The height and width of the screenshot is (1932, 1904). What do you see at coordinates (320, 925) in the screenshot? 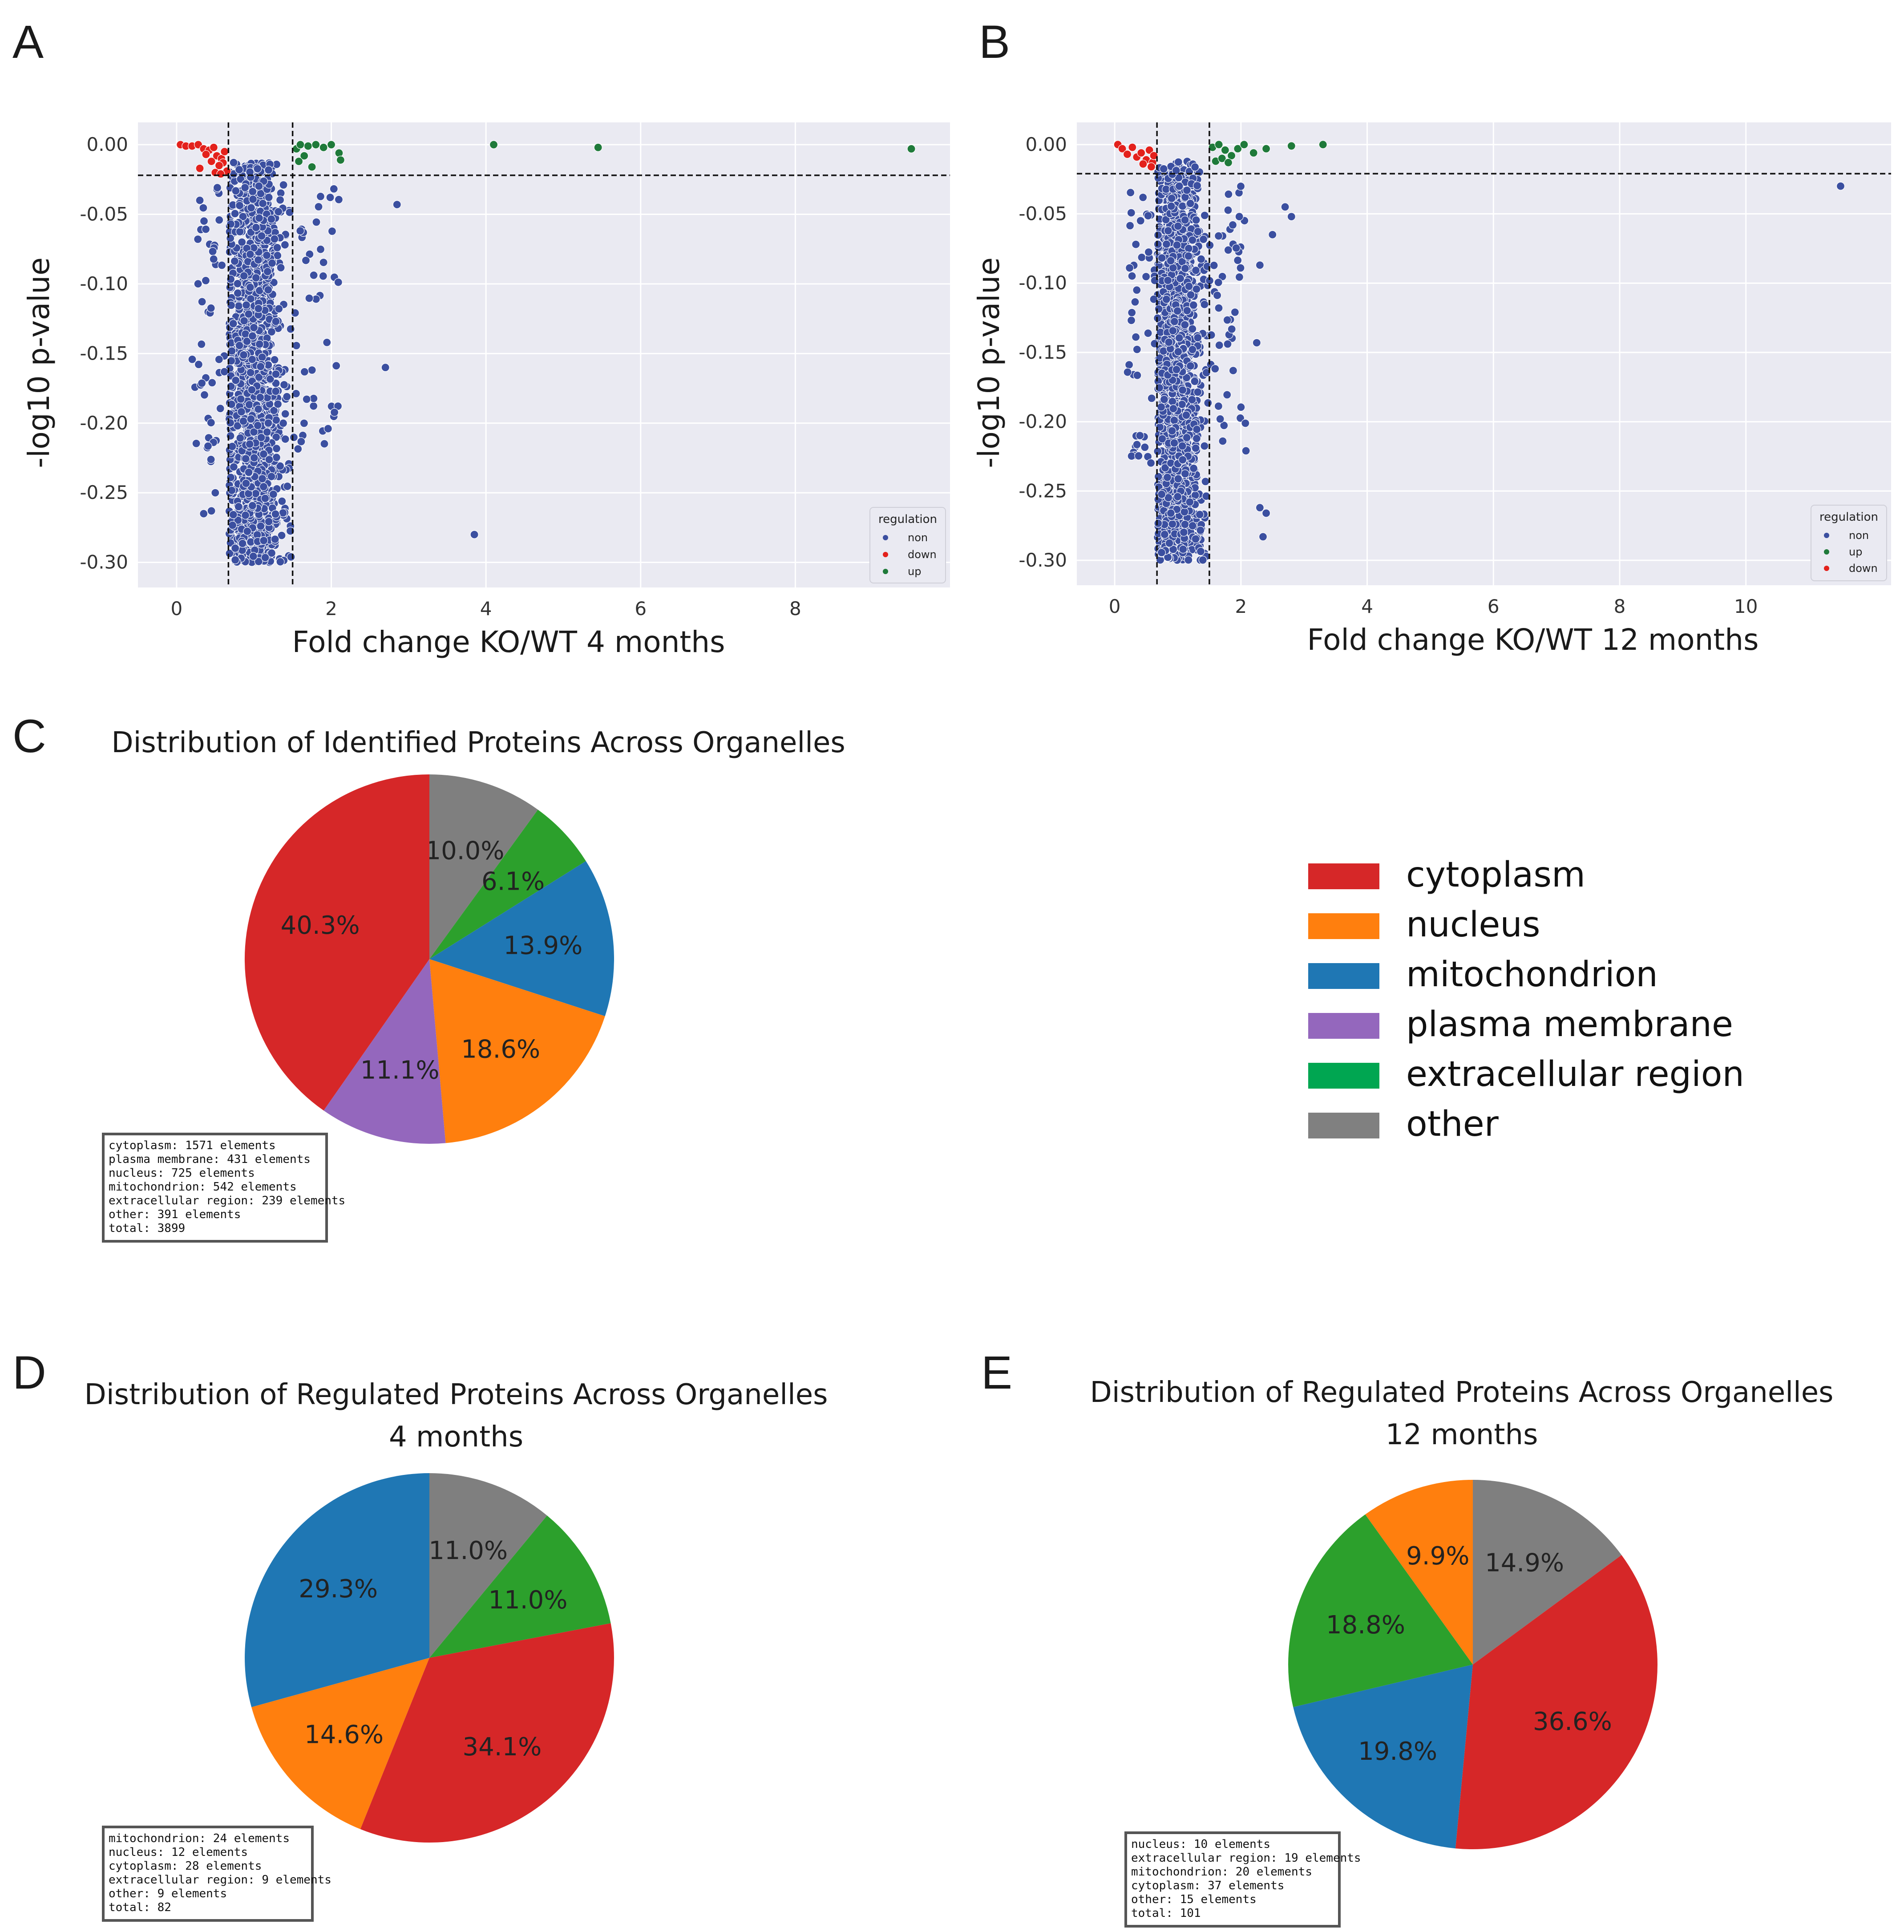
I see `pie-label-cytoplasm: 40.3%` at bounding box center [320, 925].